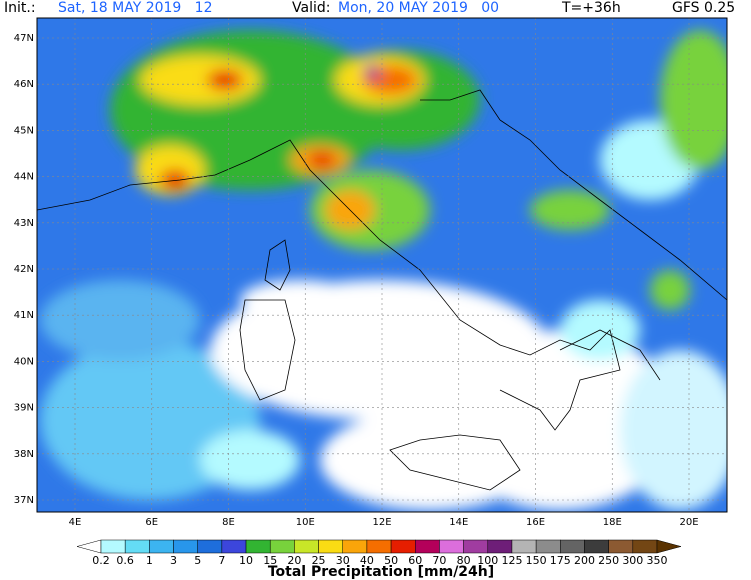 This screenshot has height=580, width=751. I want to click on lon-label: 10E, so click(305, 522).